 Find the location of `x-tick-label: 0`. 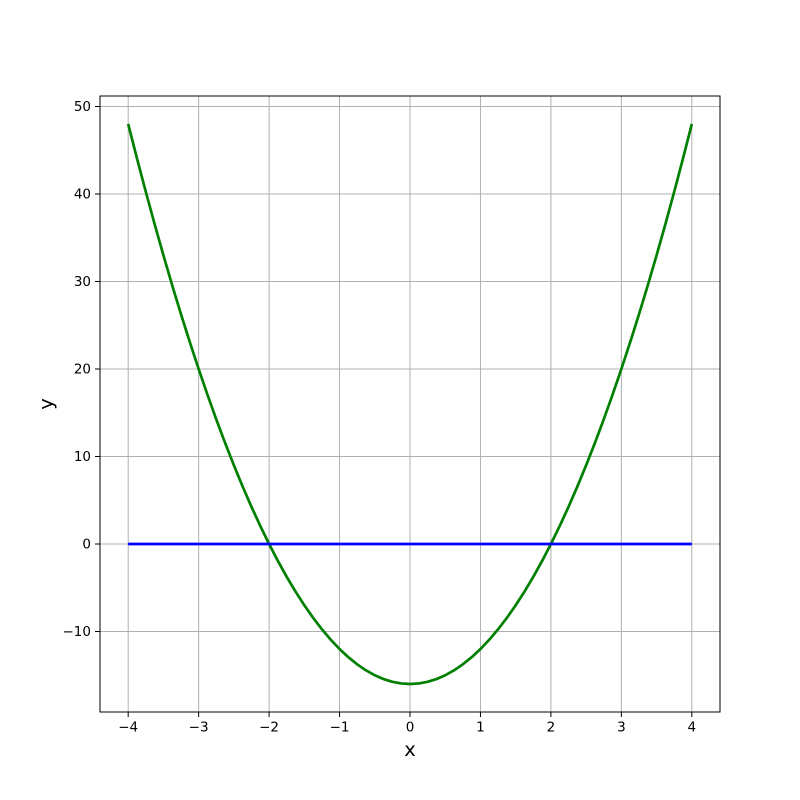

x-tick-label: 0 is located at coordinates (410, 728).